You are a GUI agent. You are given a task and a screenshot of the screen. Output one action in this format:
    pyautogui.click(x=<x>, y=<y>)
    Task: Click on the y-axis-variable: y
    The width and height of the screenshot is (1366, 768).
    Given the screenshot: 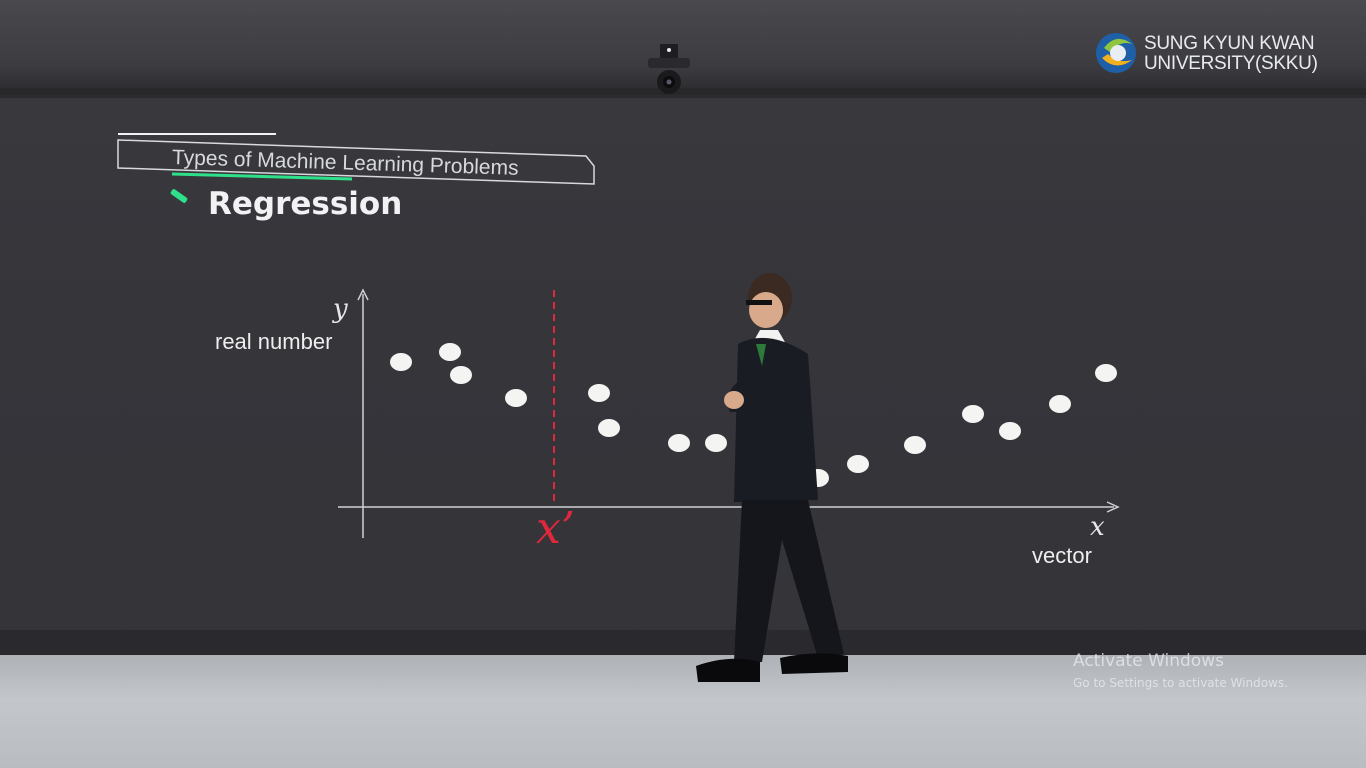 What is the action you would take?
    pyautogui.click(x=340, y=309)
    